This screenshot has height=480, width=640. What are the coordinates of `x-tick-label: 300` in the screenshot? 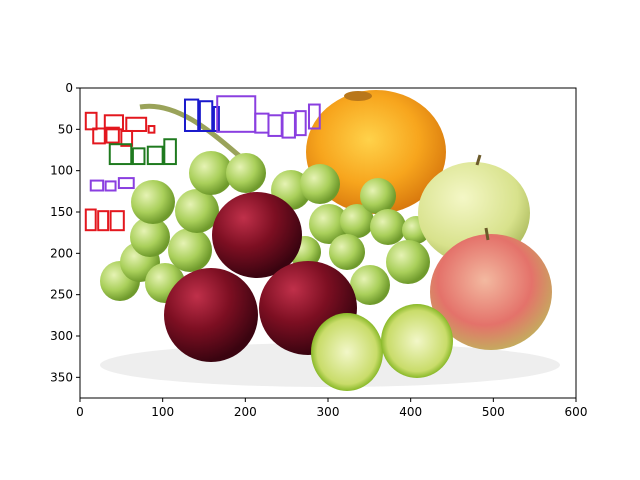 It's located at (328, 412).